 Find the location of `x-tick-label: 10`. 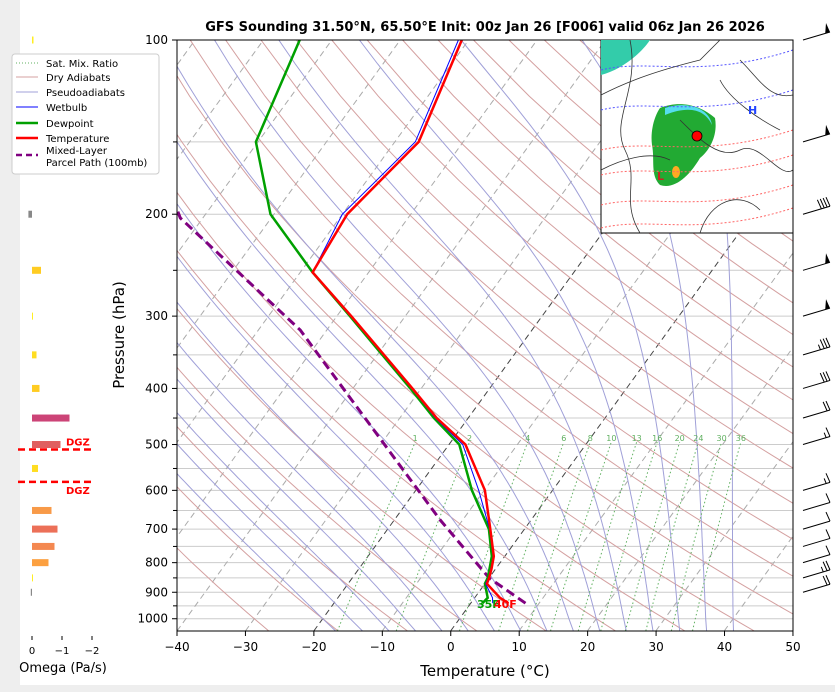

x-tick-label: 10 is located at coordinates (519, 647).